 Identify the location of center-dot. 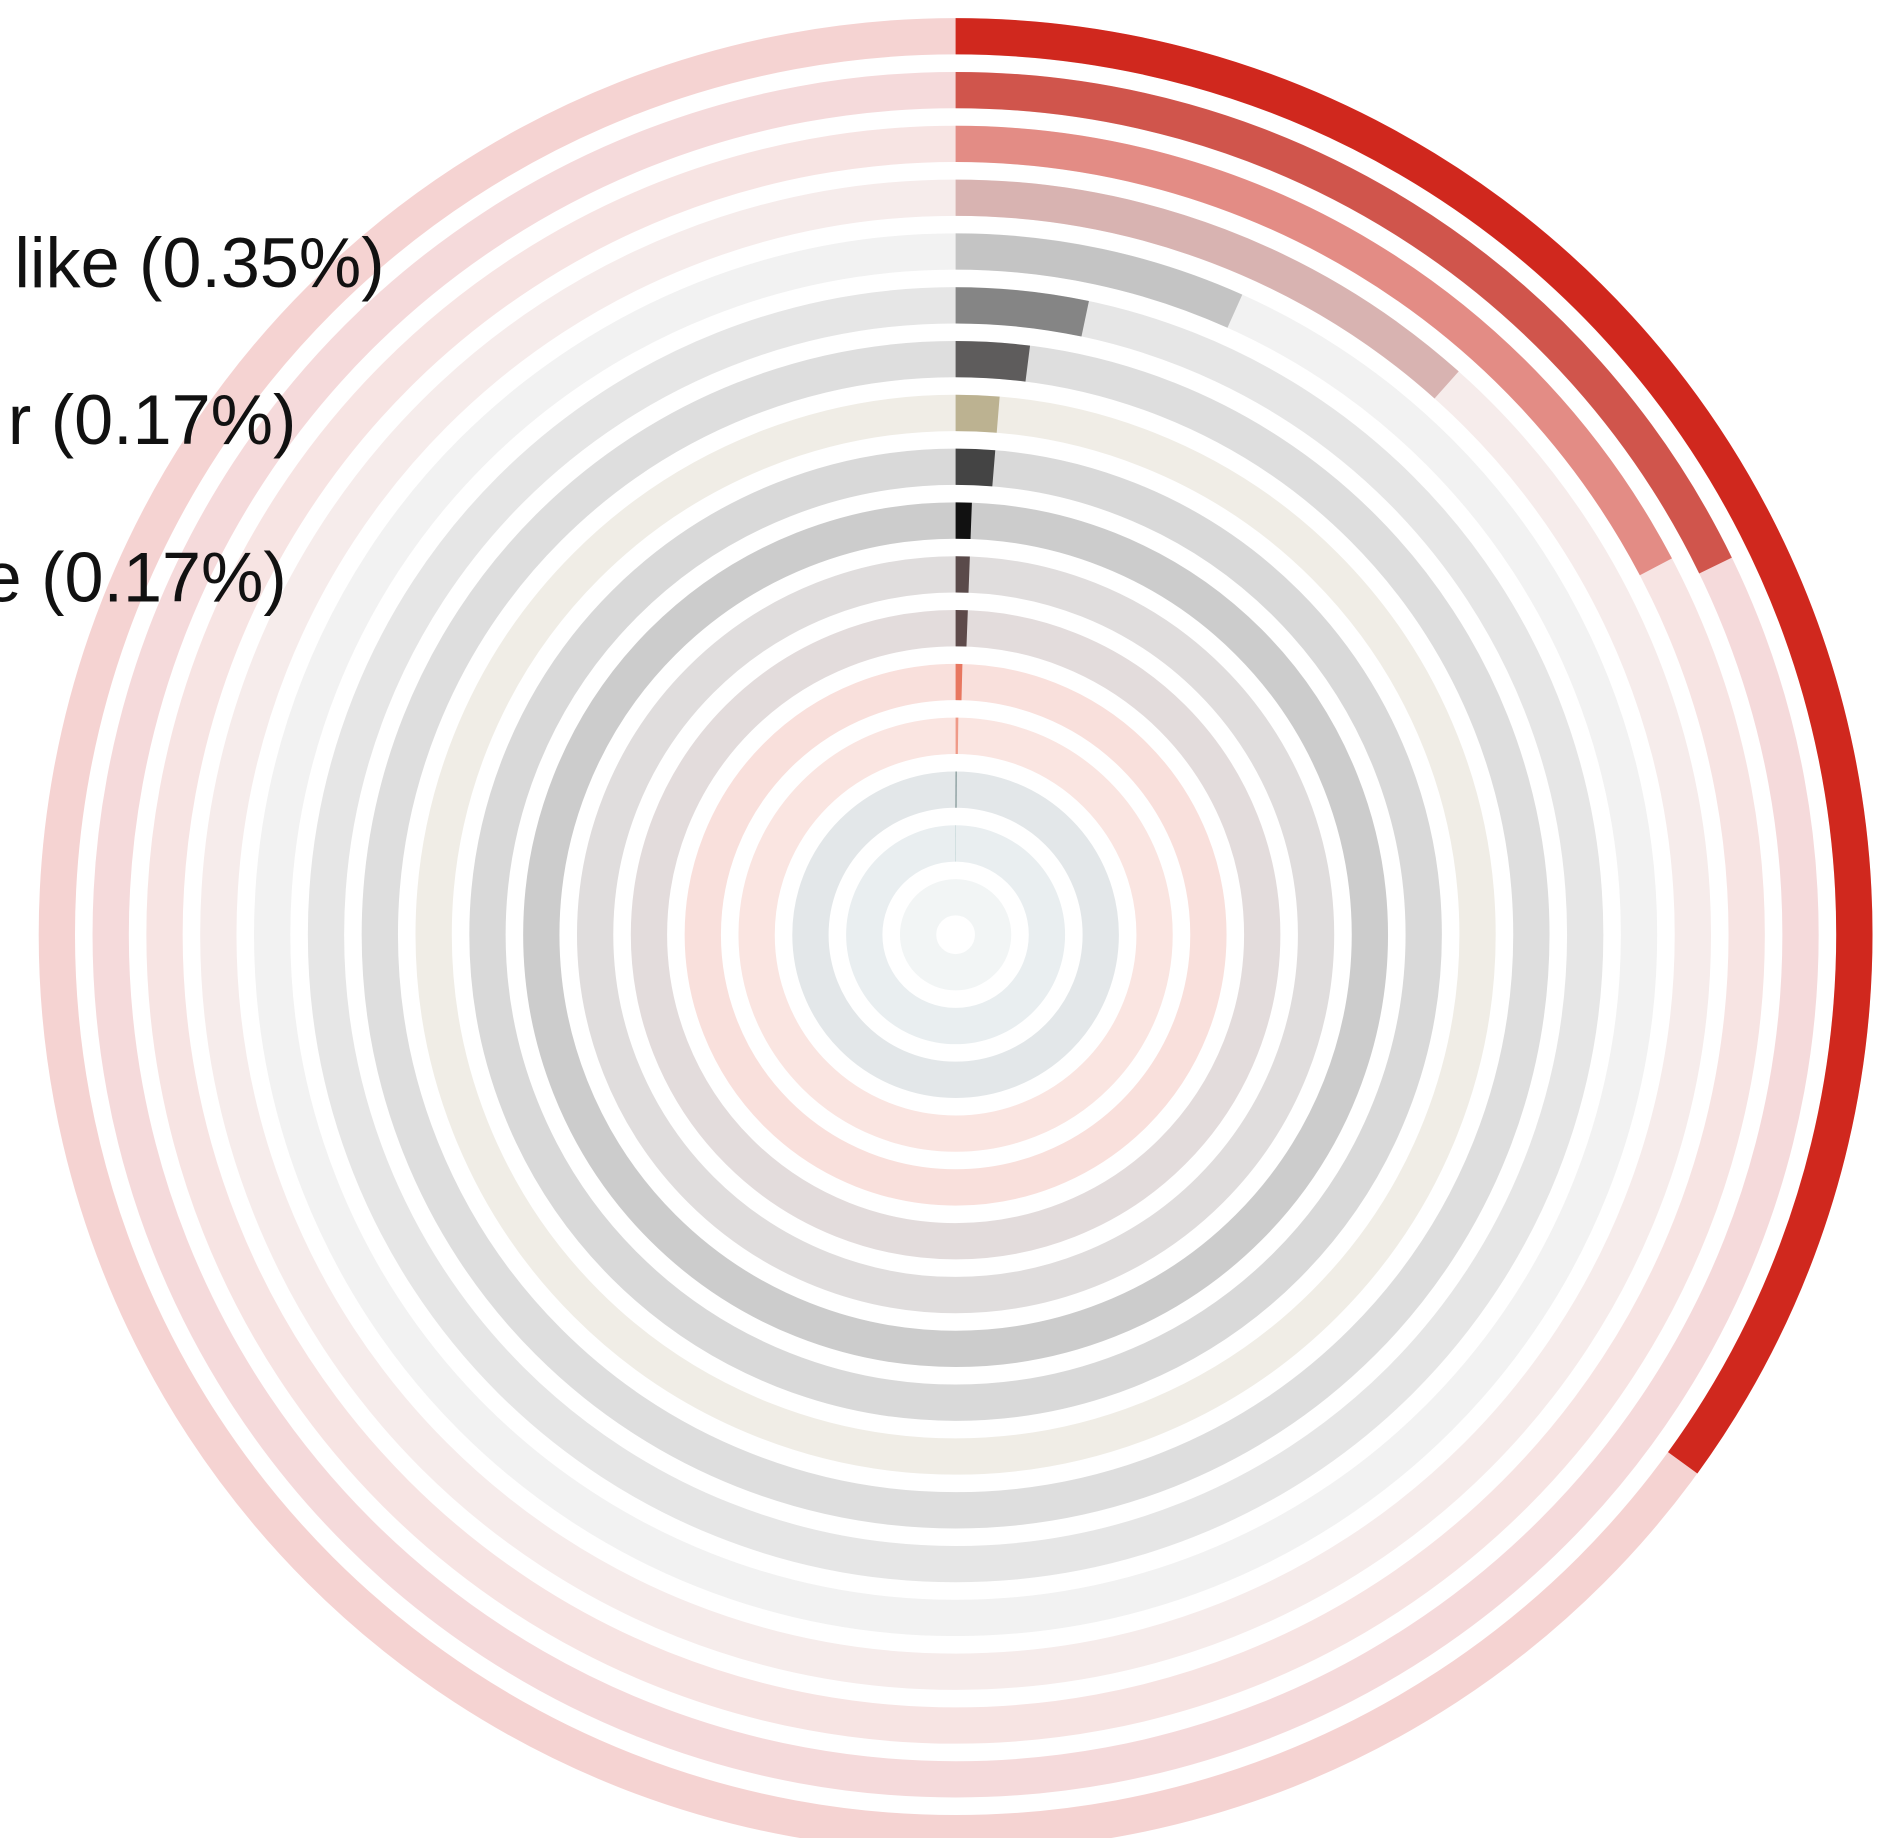
(956, 935).